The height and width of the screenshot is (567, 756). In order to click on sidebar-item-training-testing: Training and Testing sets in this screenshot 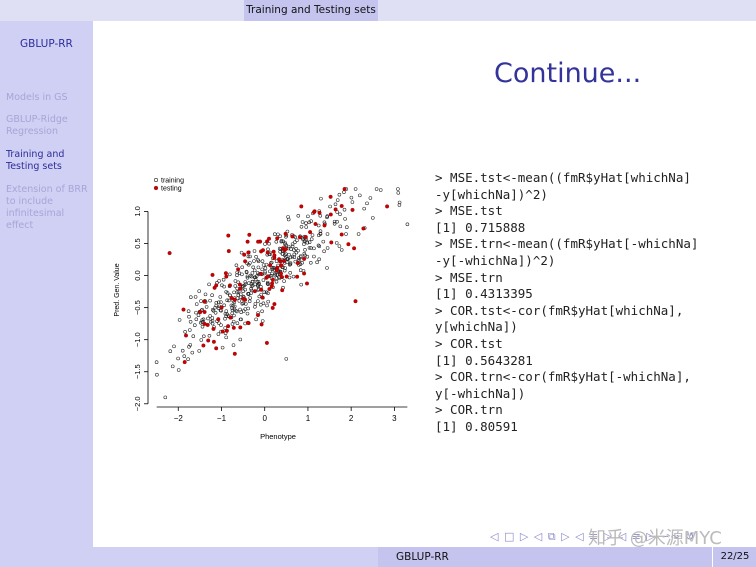, I will do `click(35, 160)`.